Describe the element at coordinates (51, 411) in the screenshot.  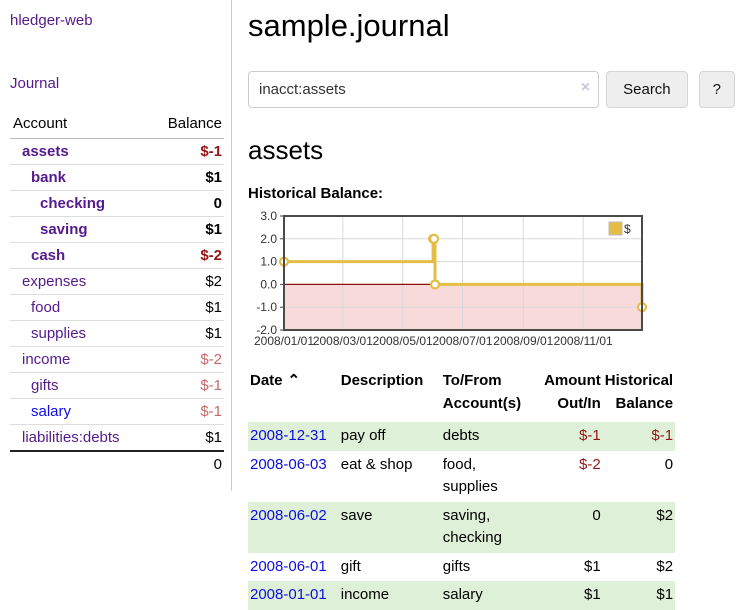
I see `account-link: salary` at that location.